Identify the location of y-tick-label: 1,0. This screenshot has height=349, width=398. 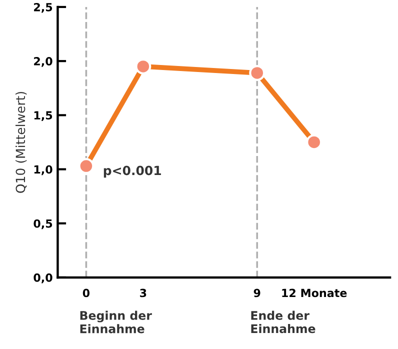
(43, 170).